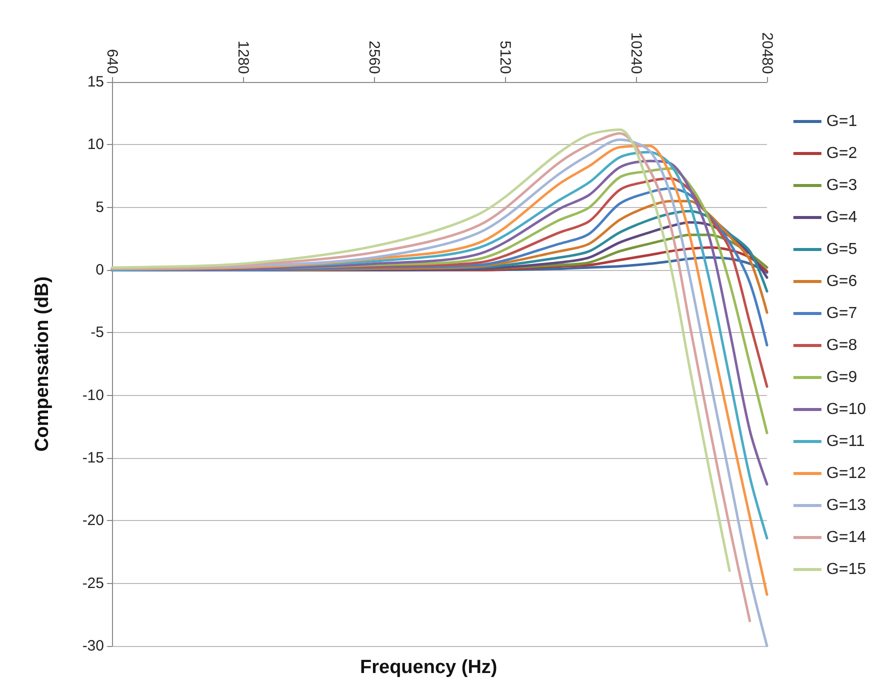 Image resolution: width=879 pixels, height=691 pixels. I want to click on legend-label: G=14, so click(846, 537).